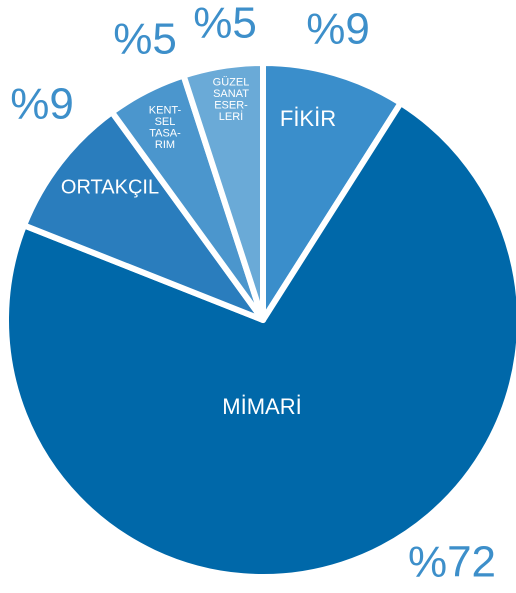  What do you see at coordinates (261, 406) in the screenshot?
I see `slice-label: MİMARİ` at bounding box center [261, 406].